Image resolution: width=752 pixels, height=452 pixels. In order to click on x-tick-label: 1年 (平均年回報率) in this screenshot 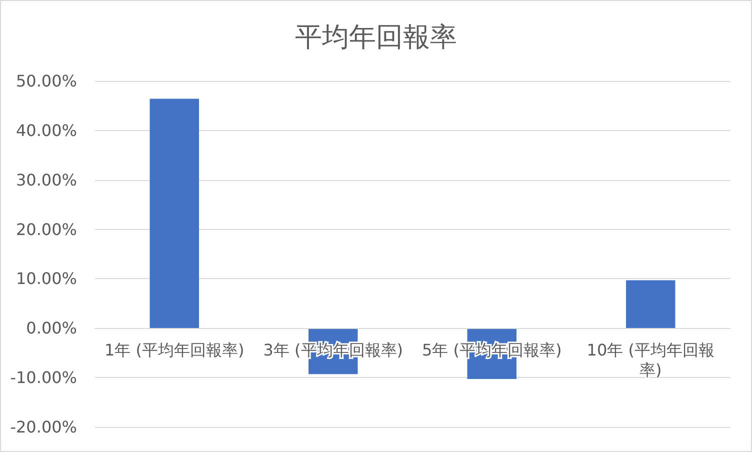, I will do `click(174, 350)`.